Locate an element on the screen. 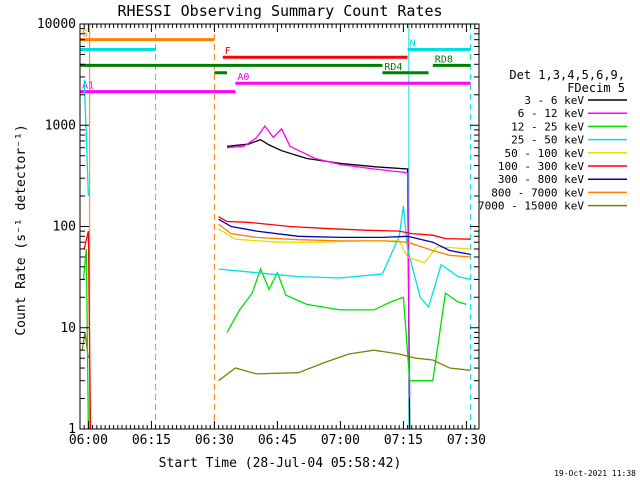  legend-entry-label: 25 - 50 keV is located at coordinates (547, 140).